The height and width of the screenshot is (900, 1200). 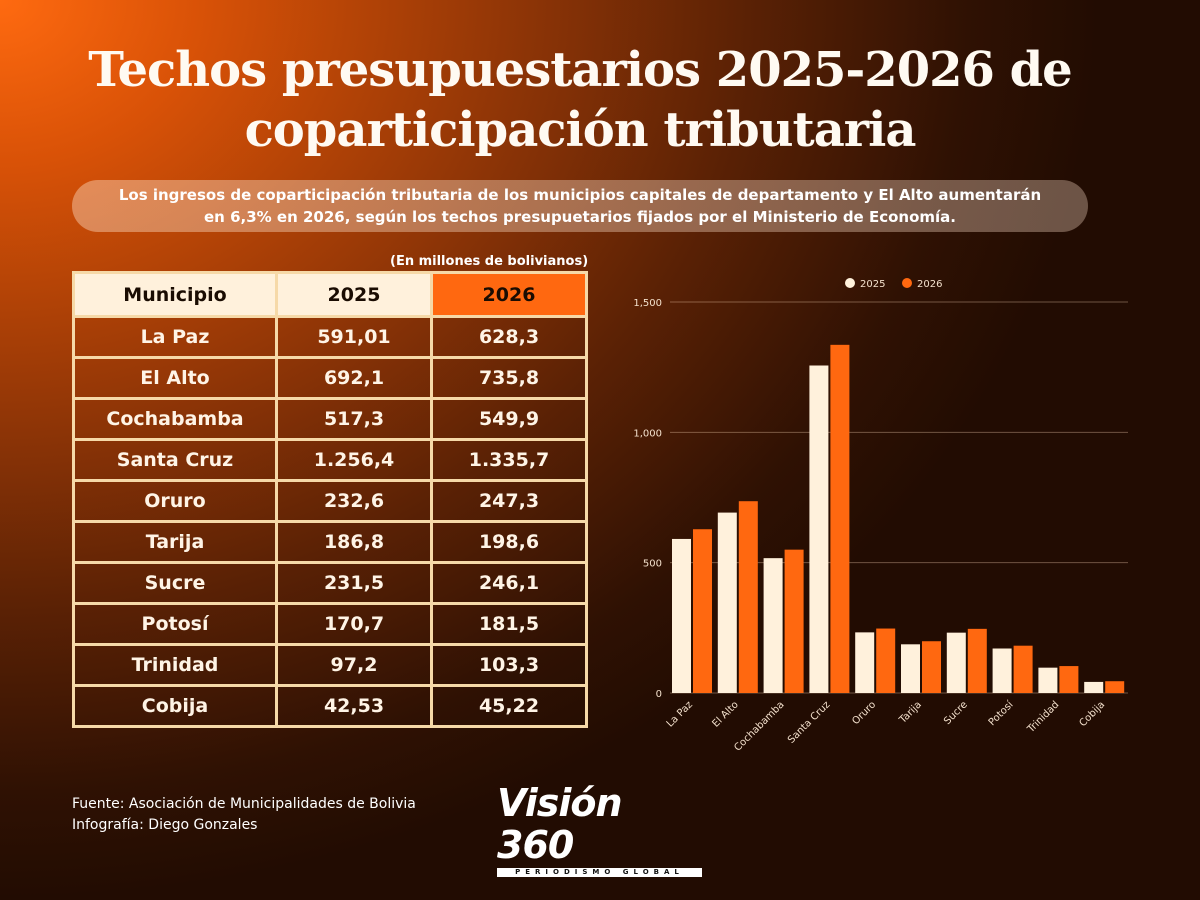 What do you see at coordinates (910, 712) in the screenshot?
I see `x-tick-label: Tarija` at bounding box center [910, 712].